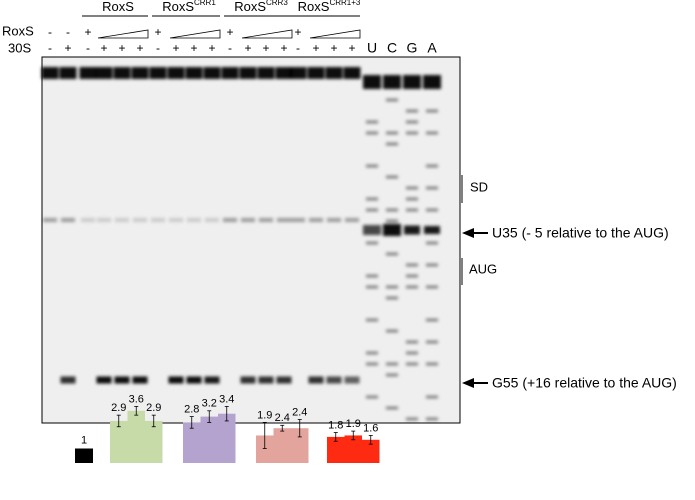 The height and width of the screenshot is (500, 695). Describe the element at coordinates (372, 48) in the screenshot. I see `ladder-label: U` at that location.